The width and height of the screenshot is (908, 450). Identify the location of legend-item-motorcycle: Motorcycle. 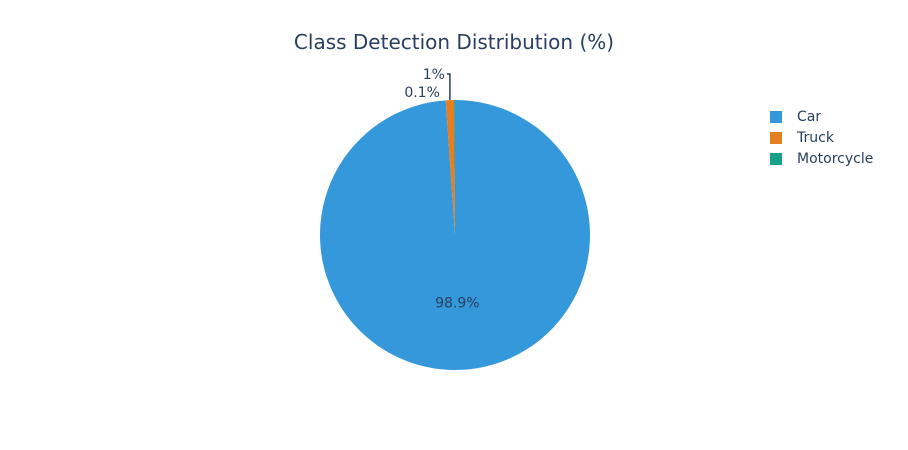
(821, 158).